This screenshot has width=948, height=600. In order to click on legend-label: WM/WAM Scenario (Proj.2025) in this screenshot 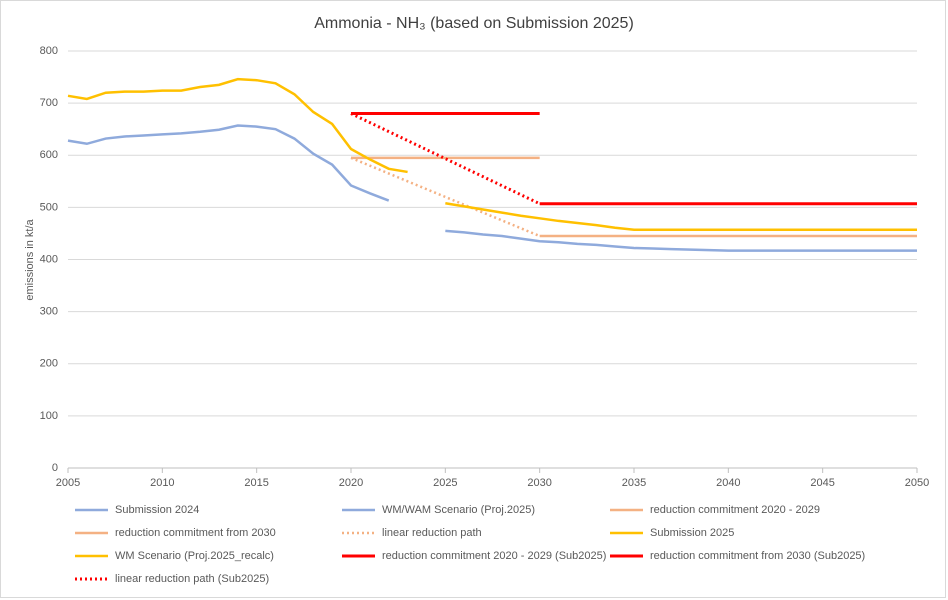, I will do `click(458, 510)`.